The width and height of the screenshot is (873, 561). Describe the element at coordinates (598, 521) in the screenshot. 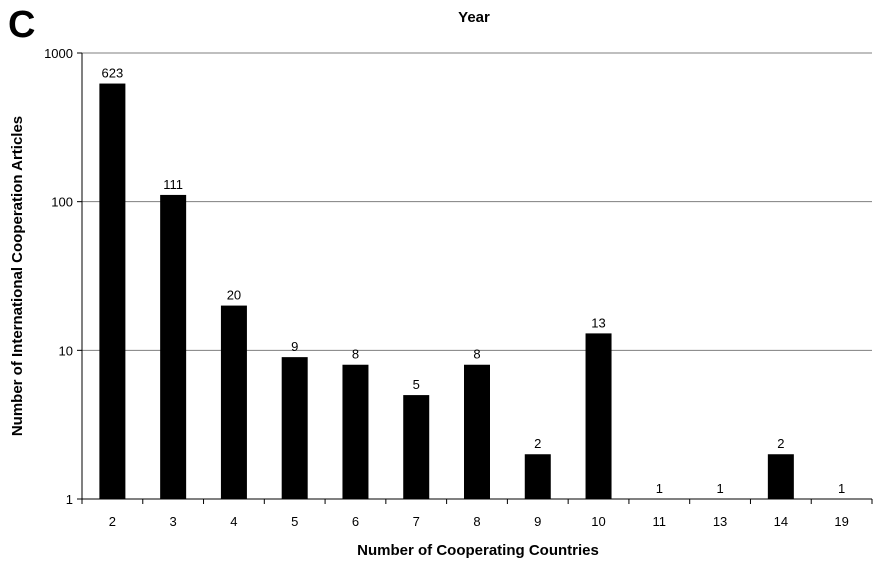

I see `x-tick-label: 10` at that location.